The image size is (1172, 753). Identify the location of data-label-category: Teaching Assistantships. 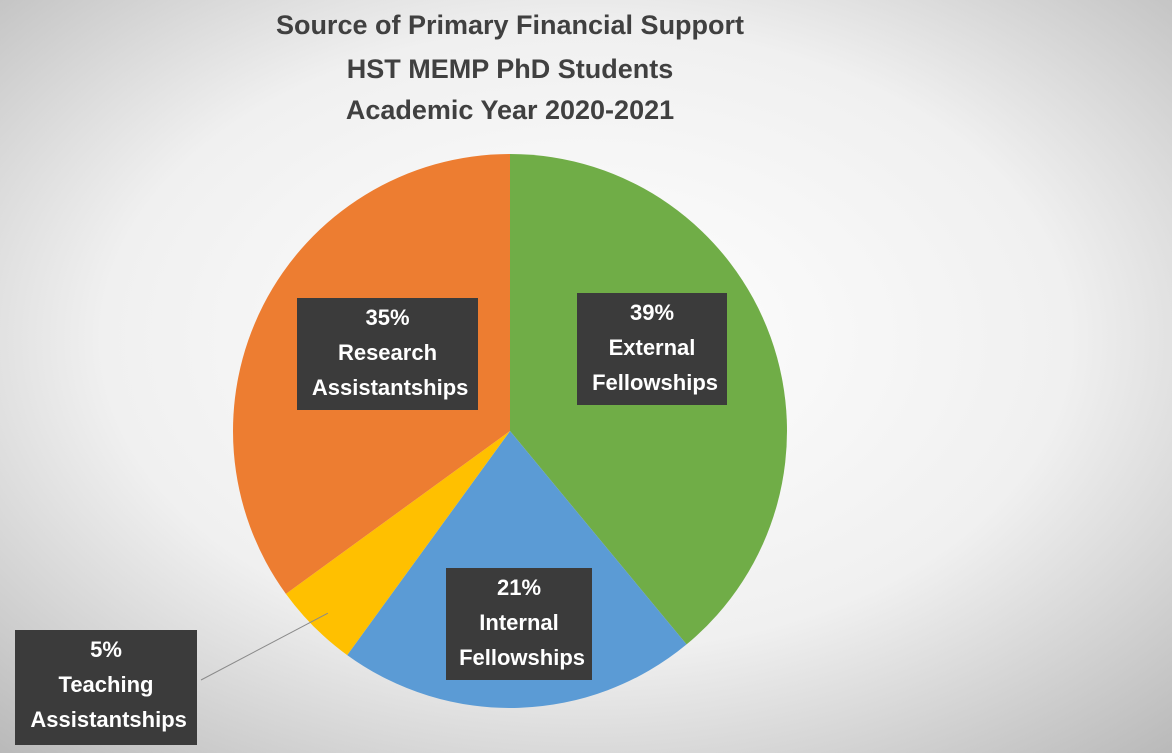
(106, 702).